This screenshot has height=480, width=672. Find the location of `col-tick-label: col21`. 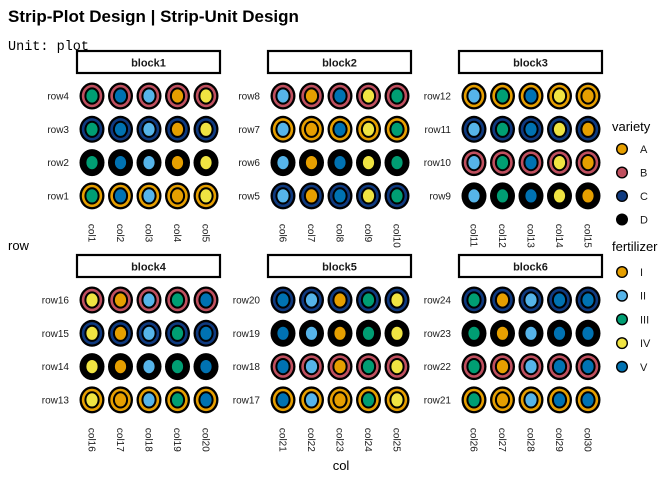

col-tick-label: col21 is located at coordinates (282, 440).